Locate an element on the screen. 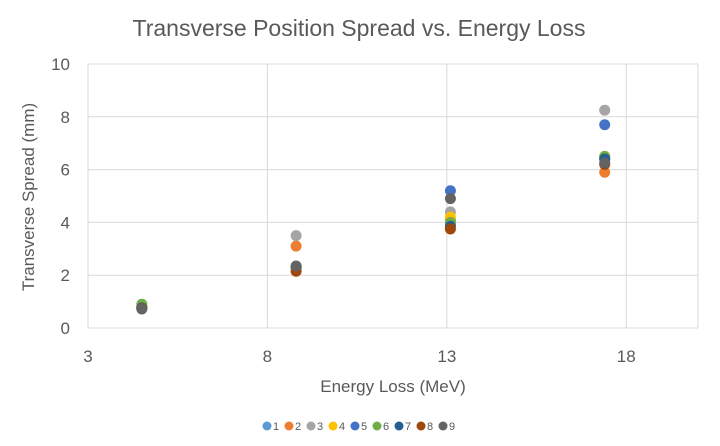  x-tick-label: 8 is located at coordinates (267, 356).